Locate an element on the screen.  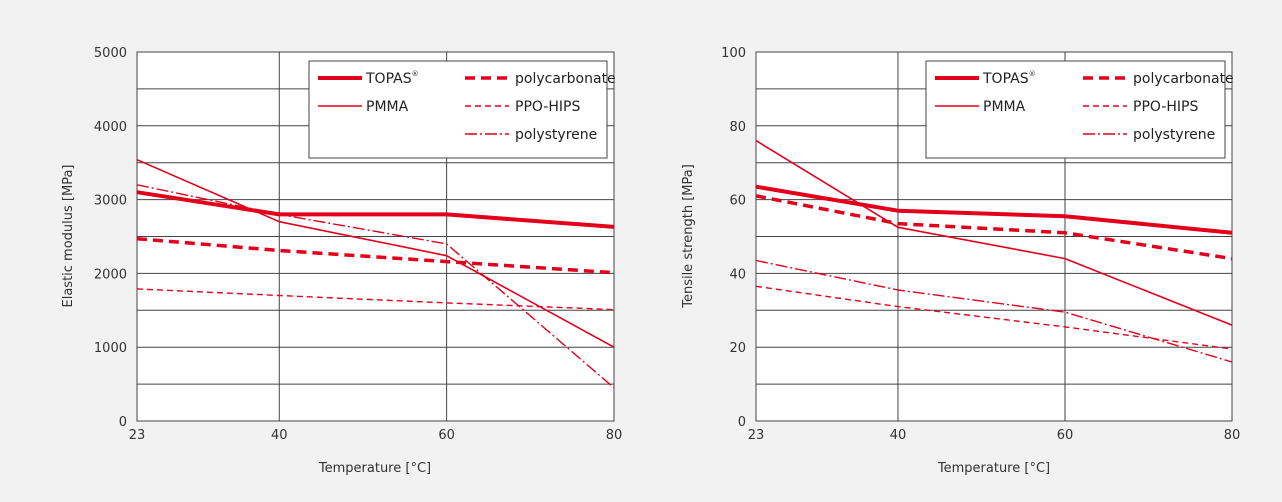
y-tick-labels: 0 1000 2000 3000 4000 5000 is located at coordinates (110, 238).